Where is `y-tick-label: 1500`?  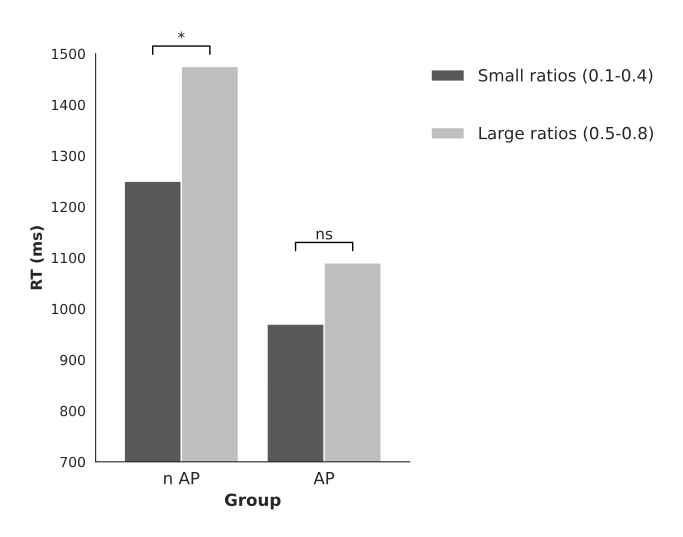
y-tick-label: 1500 is located at coordinates (68, 54).